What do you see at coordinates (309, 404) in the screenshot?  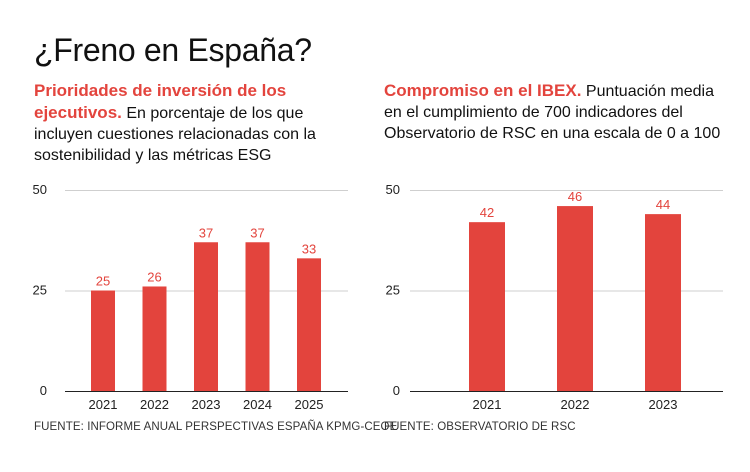 I see `left-x-tick-label-2025: 2025` at bounding box center [309, 404].